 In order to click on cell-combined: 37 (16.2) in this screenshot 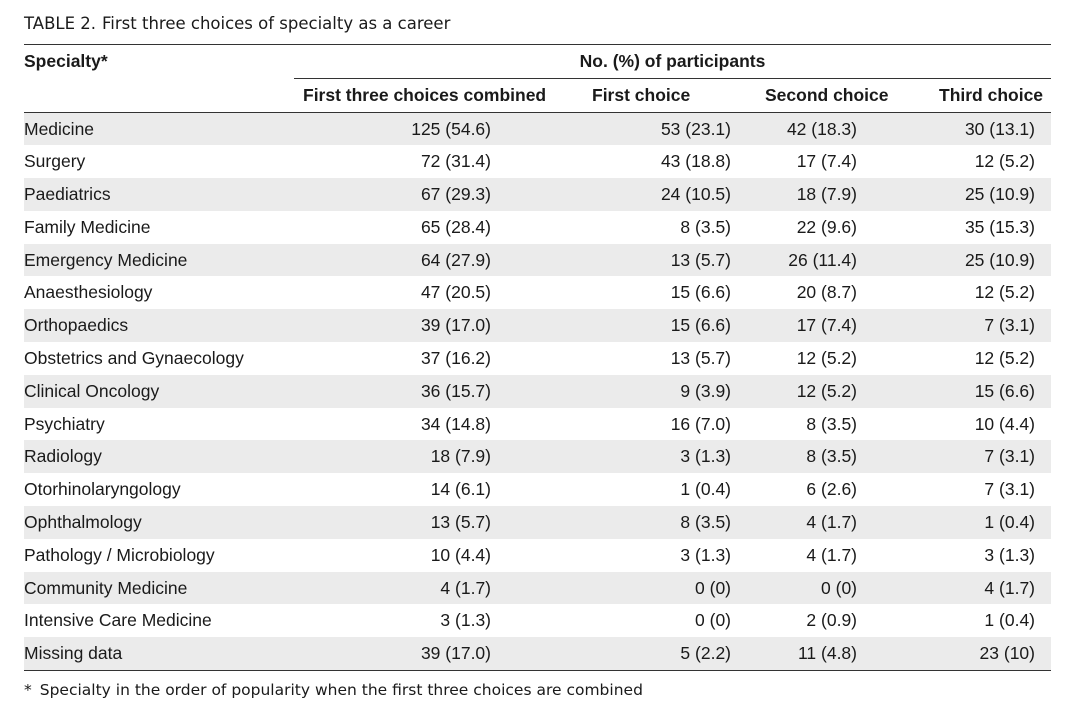, I will do `click(455, 357)`.